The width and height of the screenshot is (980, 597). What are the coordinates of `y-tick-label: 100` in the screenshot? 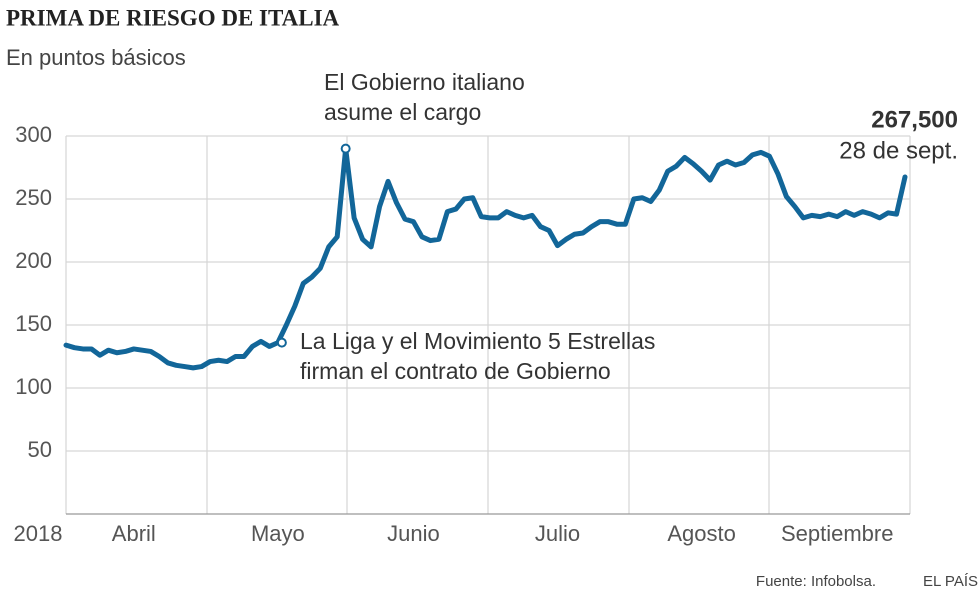 It's located at (33, 386).